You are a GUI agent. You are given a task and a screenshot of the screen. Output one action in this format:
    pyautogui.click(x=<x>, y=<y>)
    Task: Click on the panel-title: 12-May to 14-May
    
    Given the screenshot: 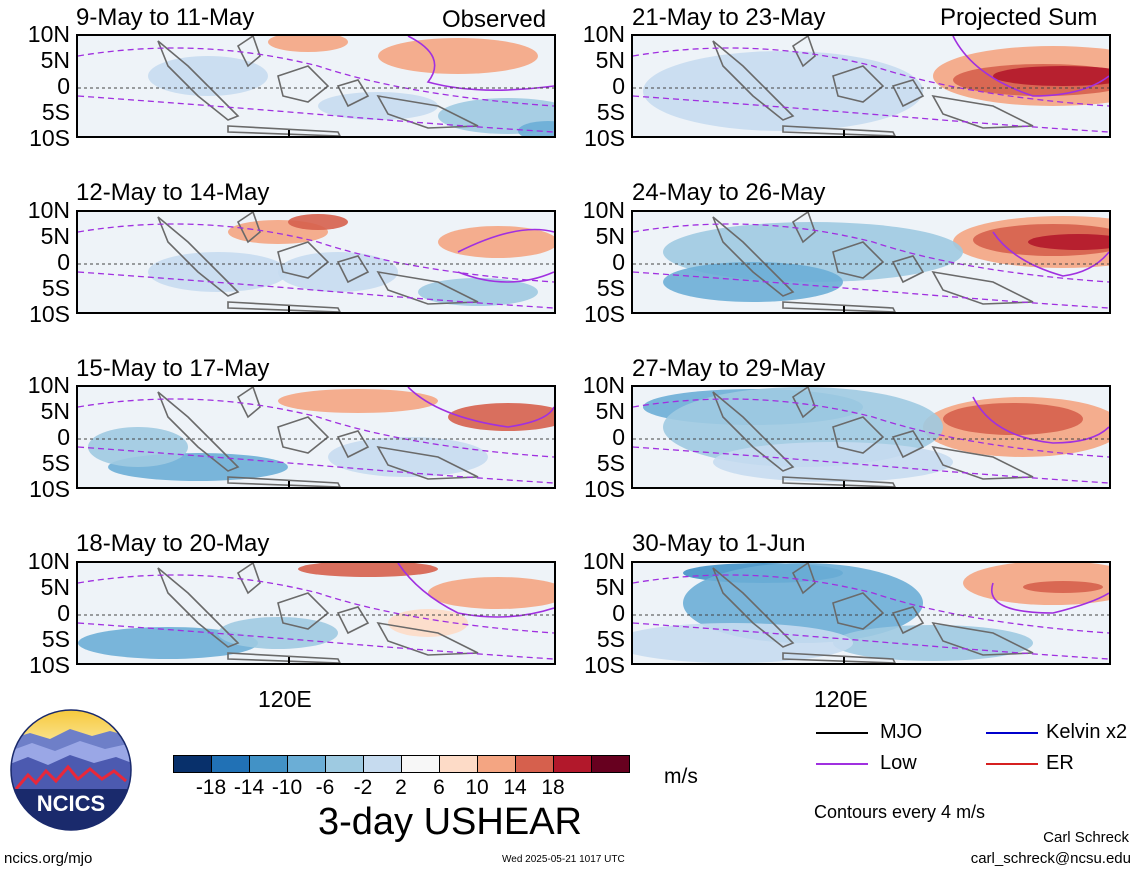 What is the action you would take?
    pyautogui.click(x=173, y=192)
    